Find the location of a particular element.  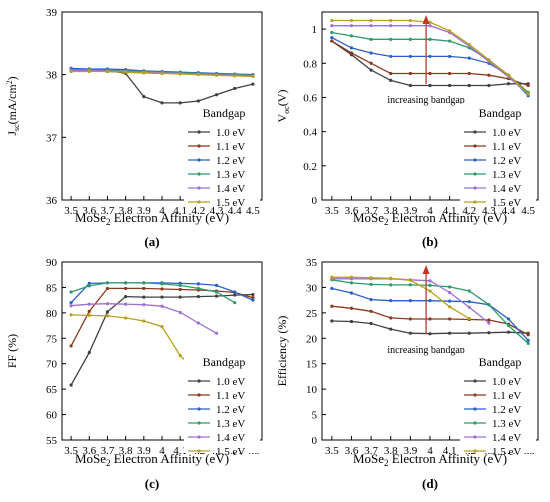

y-tick-label: 75 is located at coordinates (52, 339).